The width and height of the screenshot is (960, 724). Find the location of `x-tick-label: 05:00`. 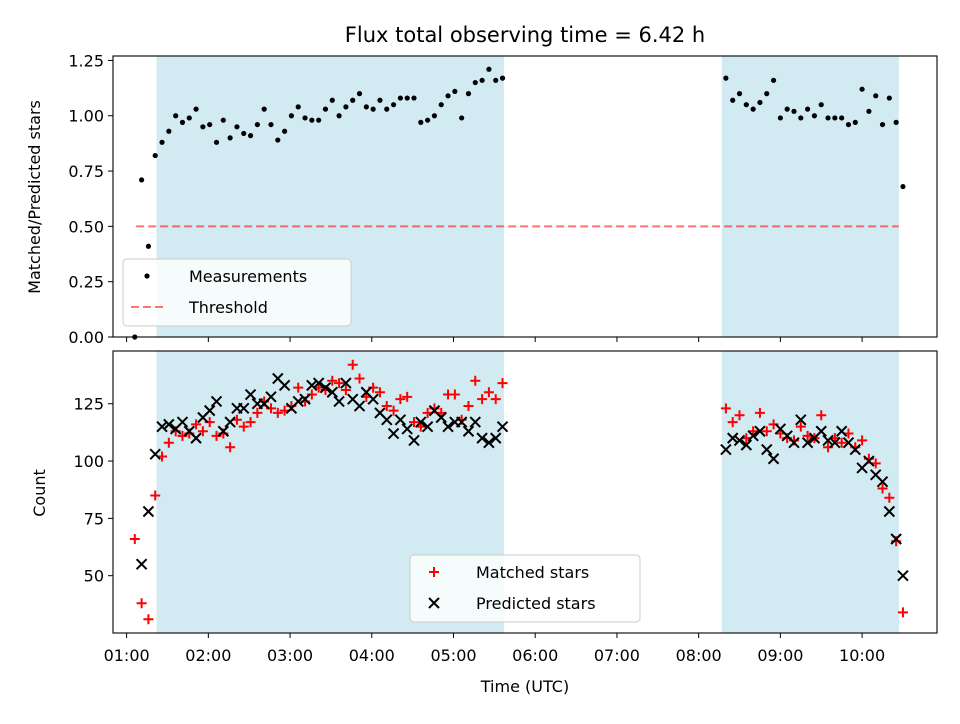

x-tick-label: 05:00 is located at coordinates (453, 655).